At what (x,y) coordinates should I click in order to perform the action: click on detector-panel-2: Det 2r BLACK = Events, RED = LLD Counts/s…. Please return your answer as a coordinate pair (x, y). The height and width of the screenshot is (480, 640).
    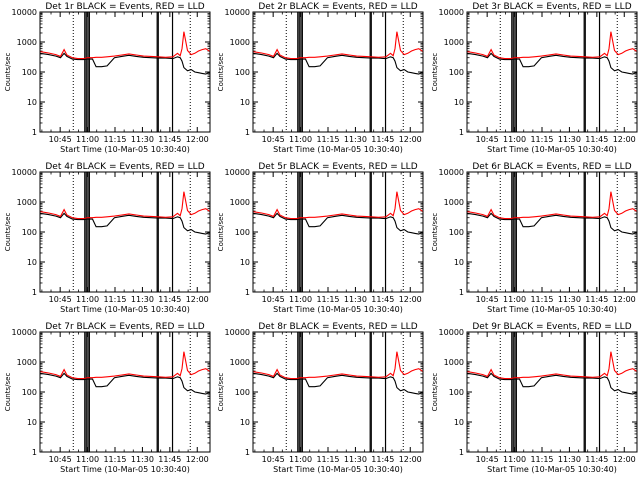
    Looking at the image, I should click on (320, 78).